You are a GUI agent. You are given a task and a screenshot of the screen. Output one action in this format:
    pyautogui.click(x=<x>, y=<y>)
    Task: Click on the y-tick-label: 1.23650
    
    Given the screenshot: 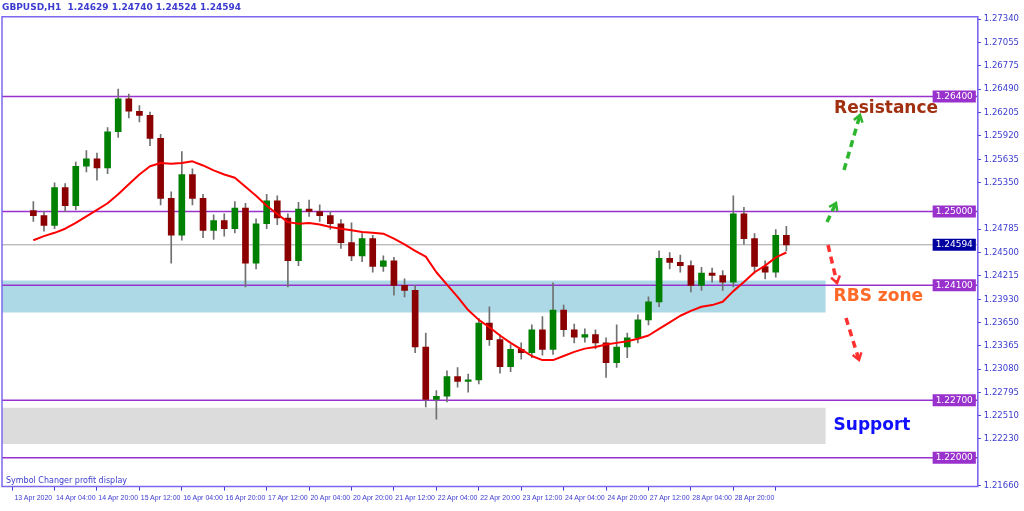 What is the action you would take?
    pyautogui.click(x=1001, y=321)
    